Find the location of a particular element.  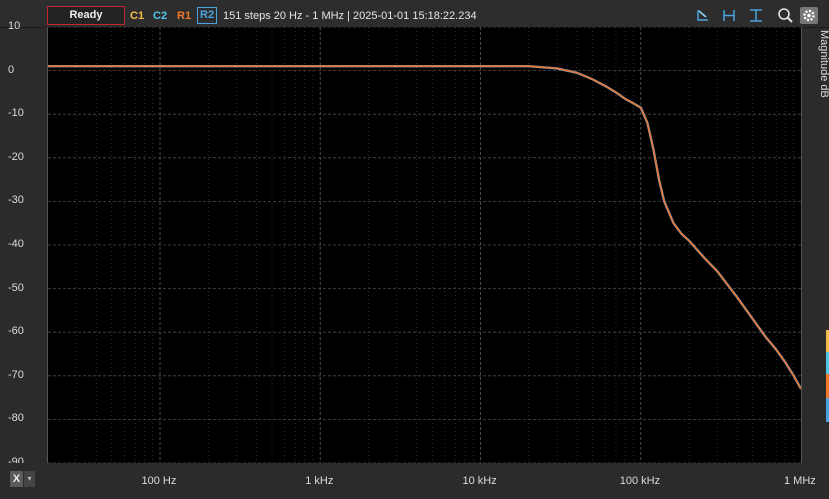

gear-icon is located at coordinates (809, 15).